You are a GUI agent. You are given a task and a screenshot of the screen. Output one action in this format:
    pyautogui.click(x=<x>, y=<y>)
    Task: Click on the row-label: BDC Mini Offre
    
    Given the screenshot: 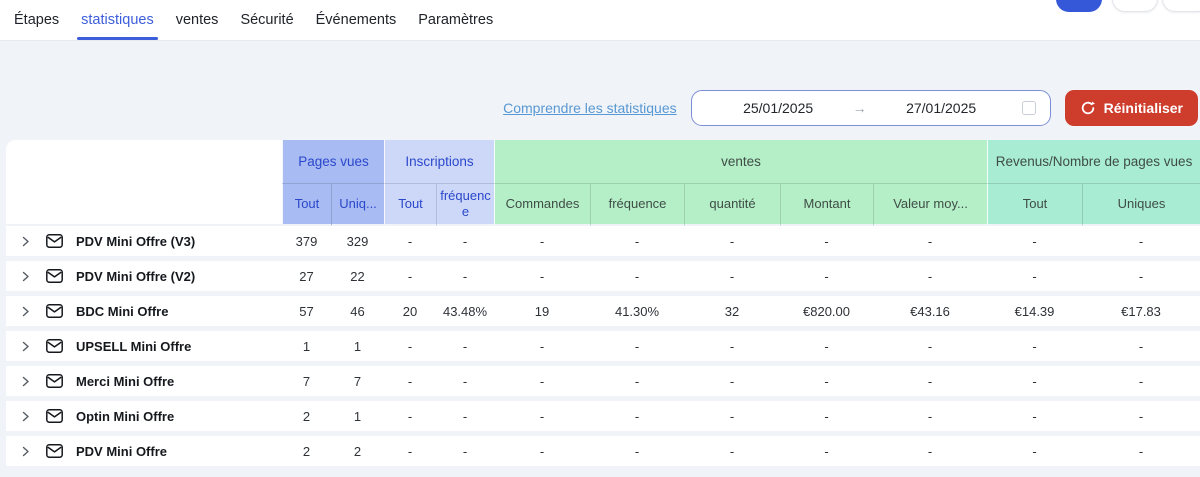 What is the action you would take?
    pyautogui.click(x=122, y=311)
    